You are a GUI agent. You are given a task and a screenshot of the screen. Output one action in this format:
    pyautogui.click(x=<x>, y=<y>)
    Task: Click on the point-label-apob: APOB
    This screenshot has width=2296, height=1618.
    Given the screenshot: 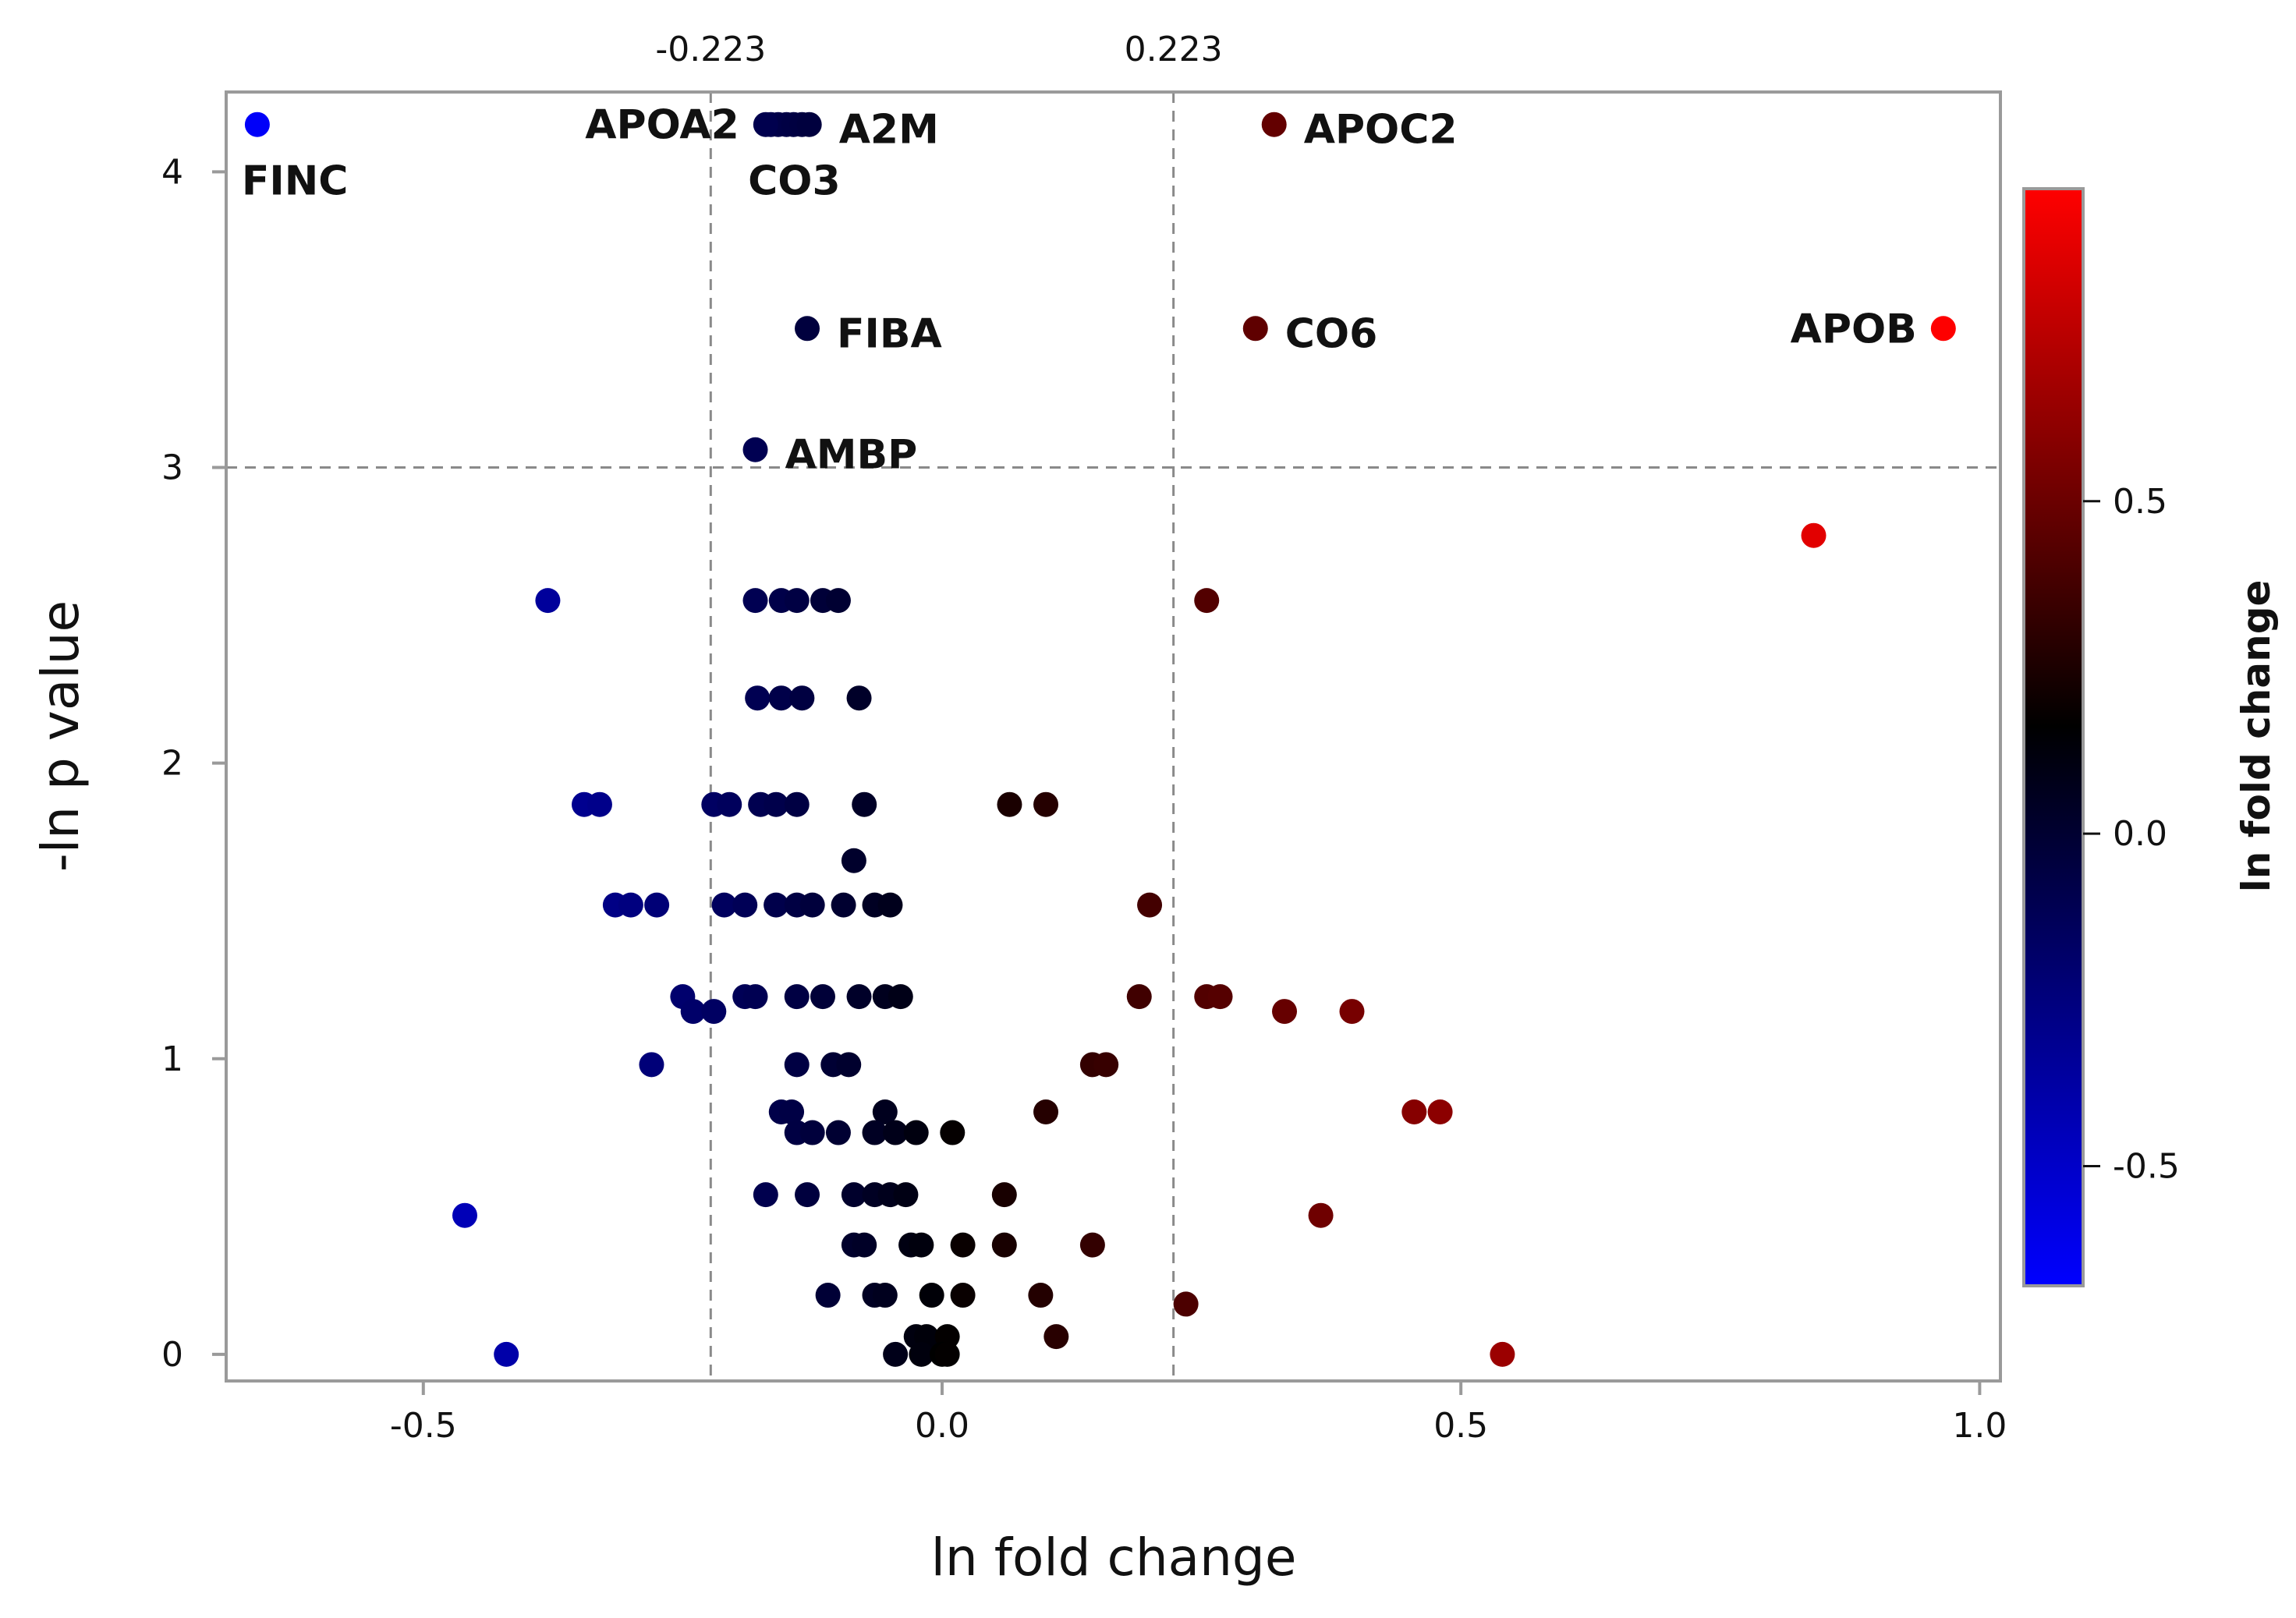 What is the action you would take?
    pyautogui.click(x=1854, y=329)
    